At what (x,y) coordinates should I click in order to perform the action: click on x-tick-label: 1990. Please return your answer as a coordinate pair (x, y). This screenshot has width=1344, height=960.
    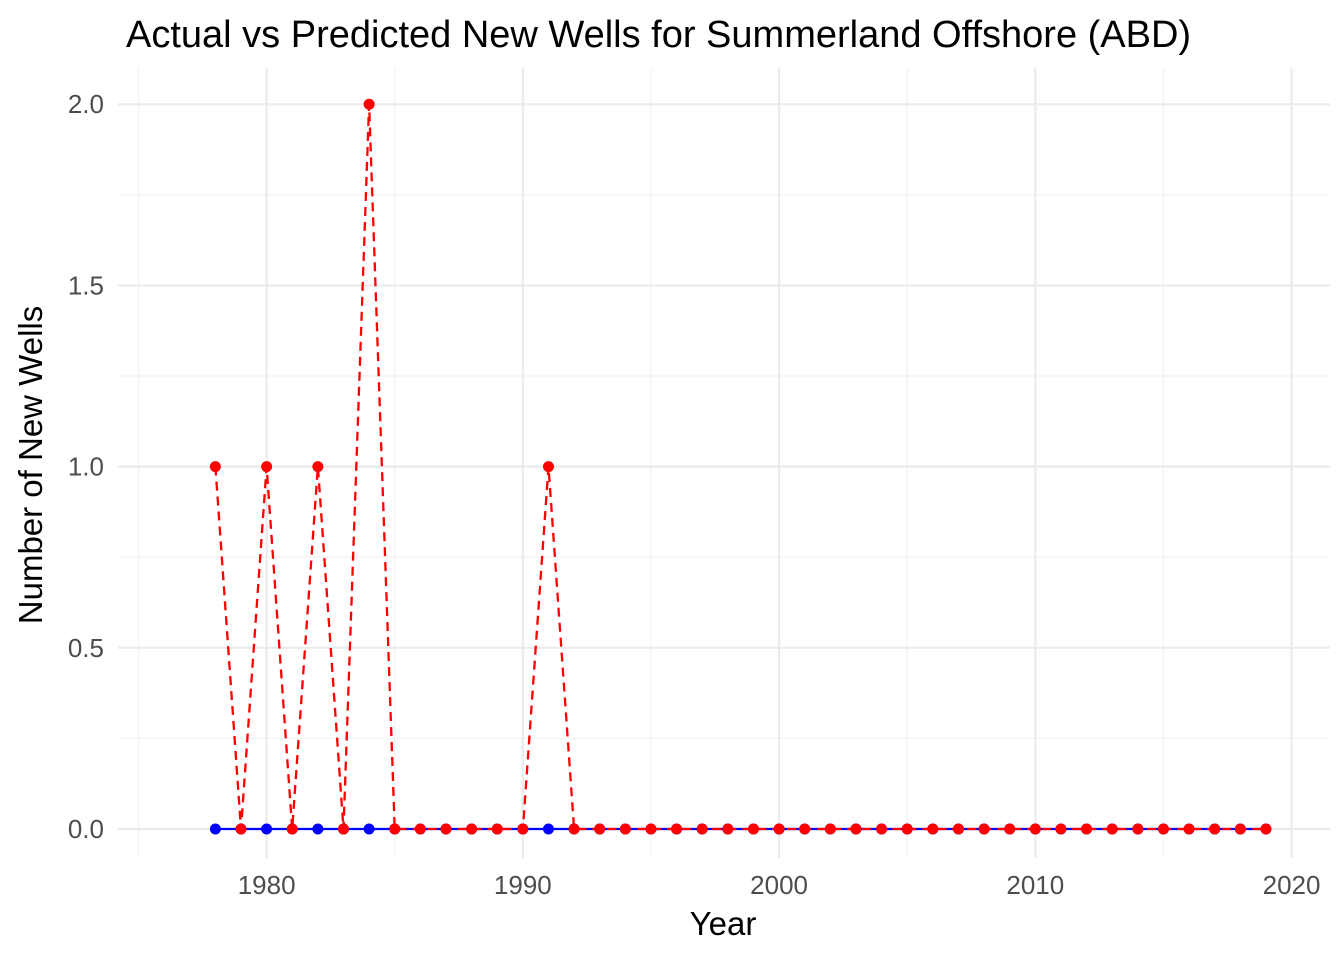
    Looking at the image, I should click on (523, 885).